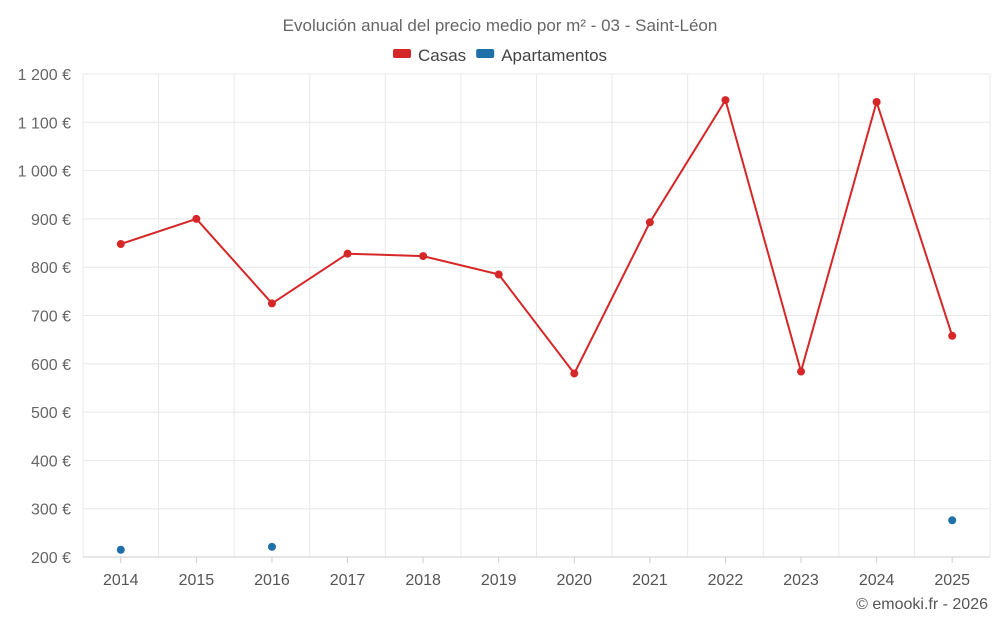 The image size is (1000, 625). What do you see at coordinates (650, 580) in the screenshot?
I see `x-tick-label: 2021` at bounding box center [650, 580].